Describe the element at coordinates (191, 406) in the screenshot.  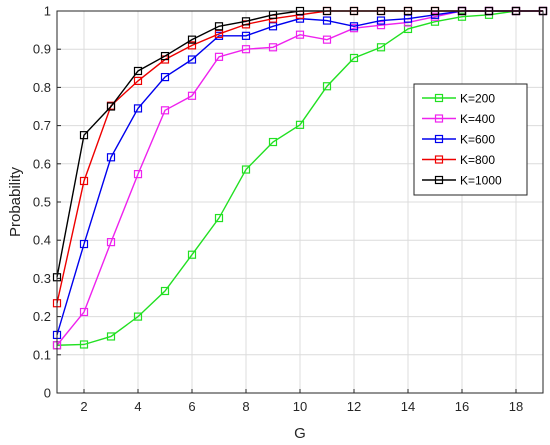
I see `x-tick-label: 6` at that location.